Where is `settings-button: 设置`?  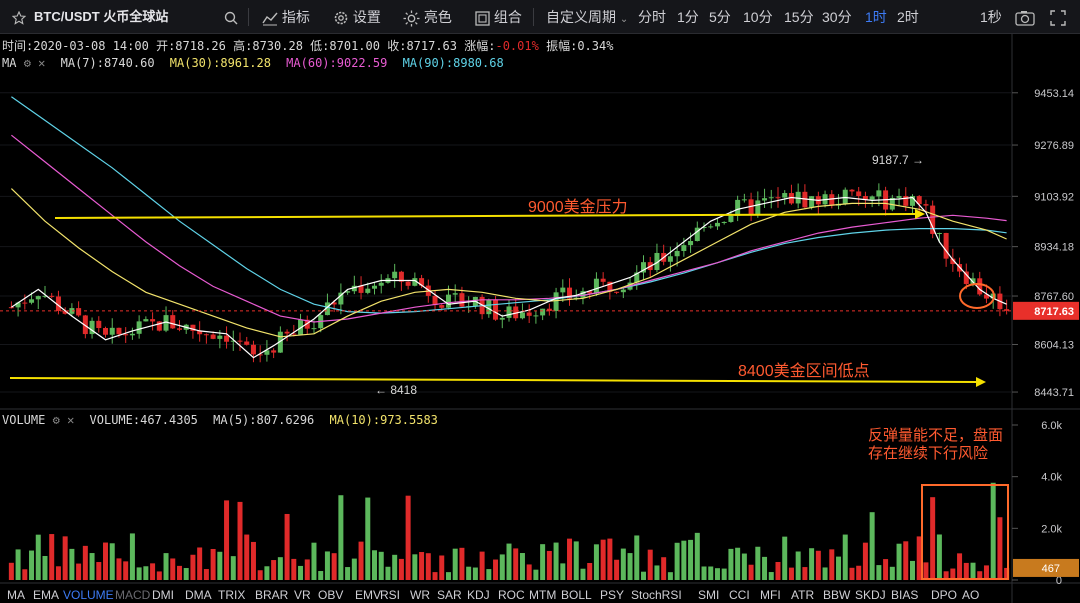 settings-button: 设置 is located at coordinates (357, 17).